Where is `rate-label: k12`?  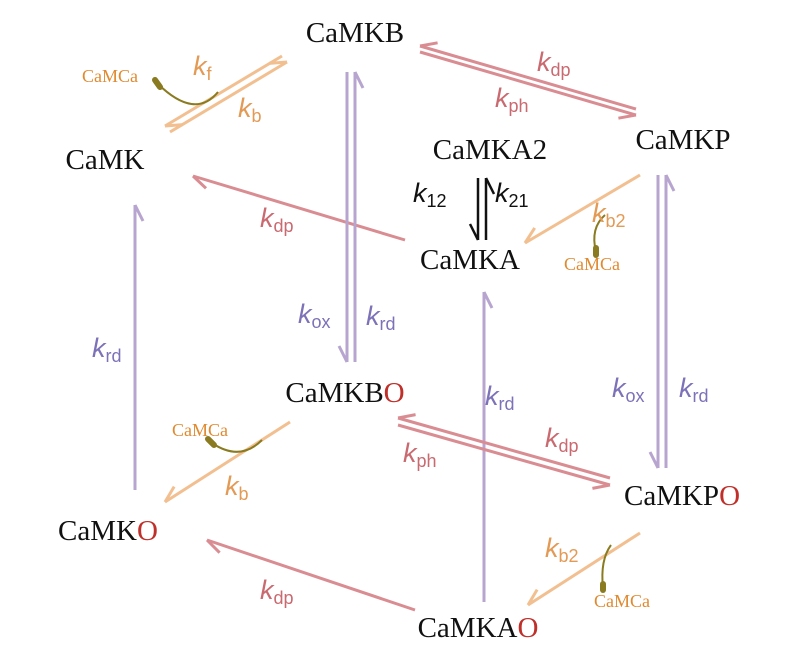 rate-label: k12 is located at coordinates (430, 194).